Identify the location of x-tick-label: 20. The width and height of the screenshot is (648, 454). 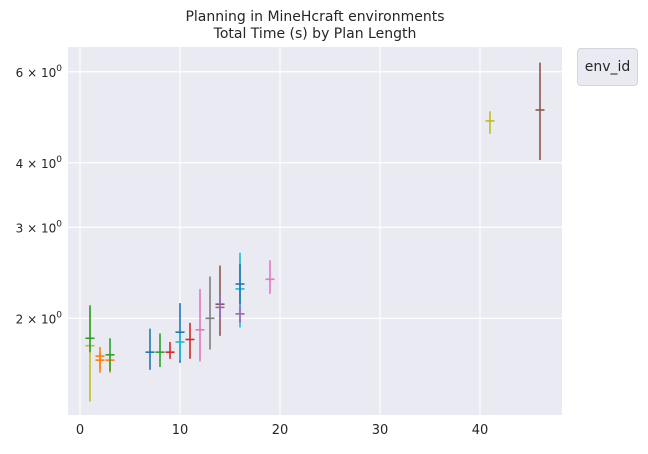
(280, 430).